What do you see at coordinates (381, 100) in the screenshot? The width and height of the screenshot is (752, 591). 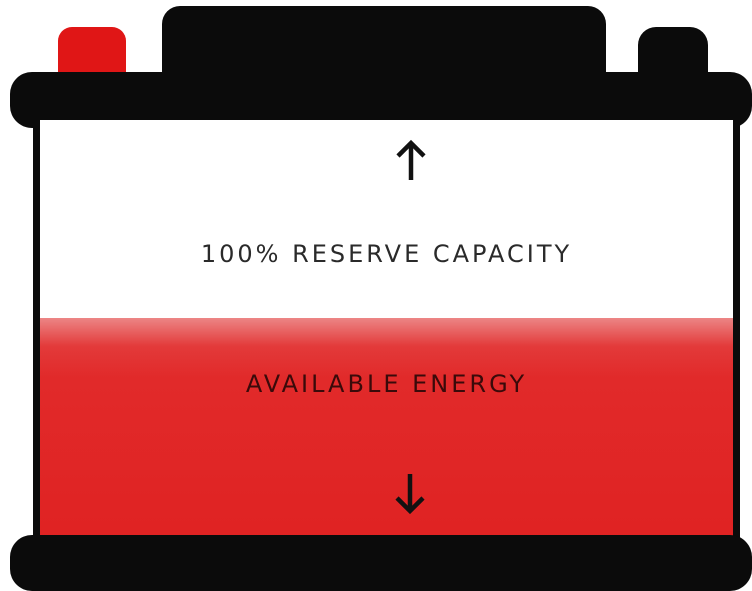 I see `battery-lid` at bounding box center [381, 100].